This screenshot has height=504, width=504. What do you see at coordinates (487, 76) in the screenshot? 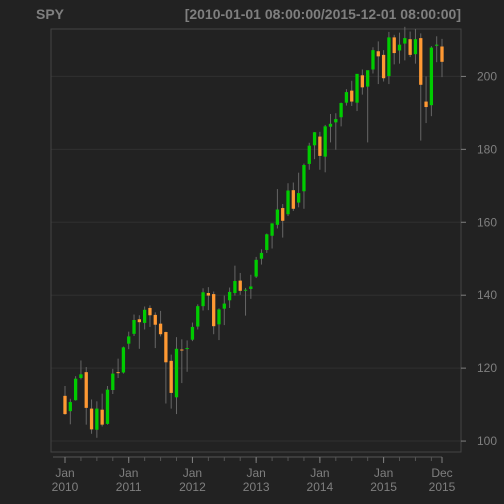
I see `y-tick-label: 200` at bounding box center [487, 76].